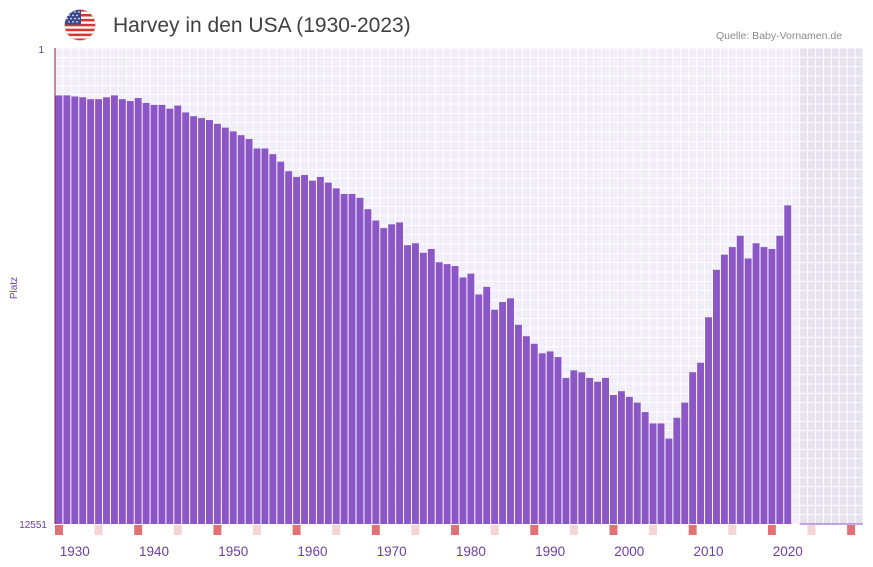  What do you see at coordinates (503, 413) in the screenshot?
I see `bar-1984` at bounding box center [503, 413].